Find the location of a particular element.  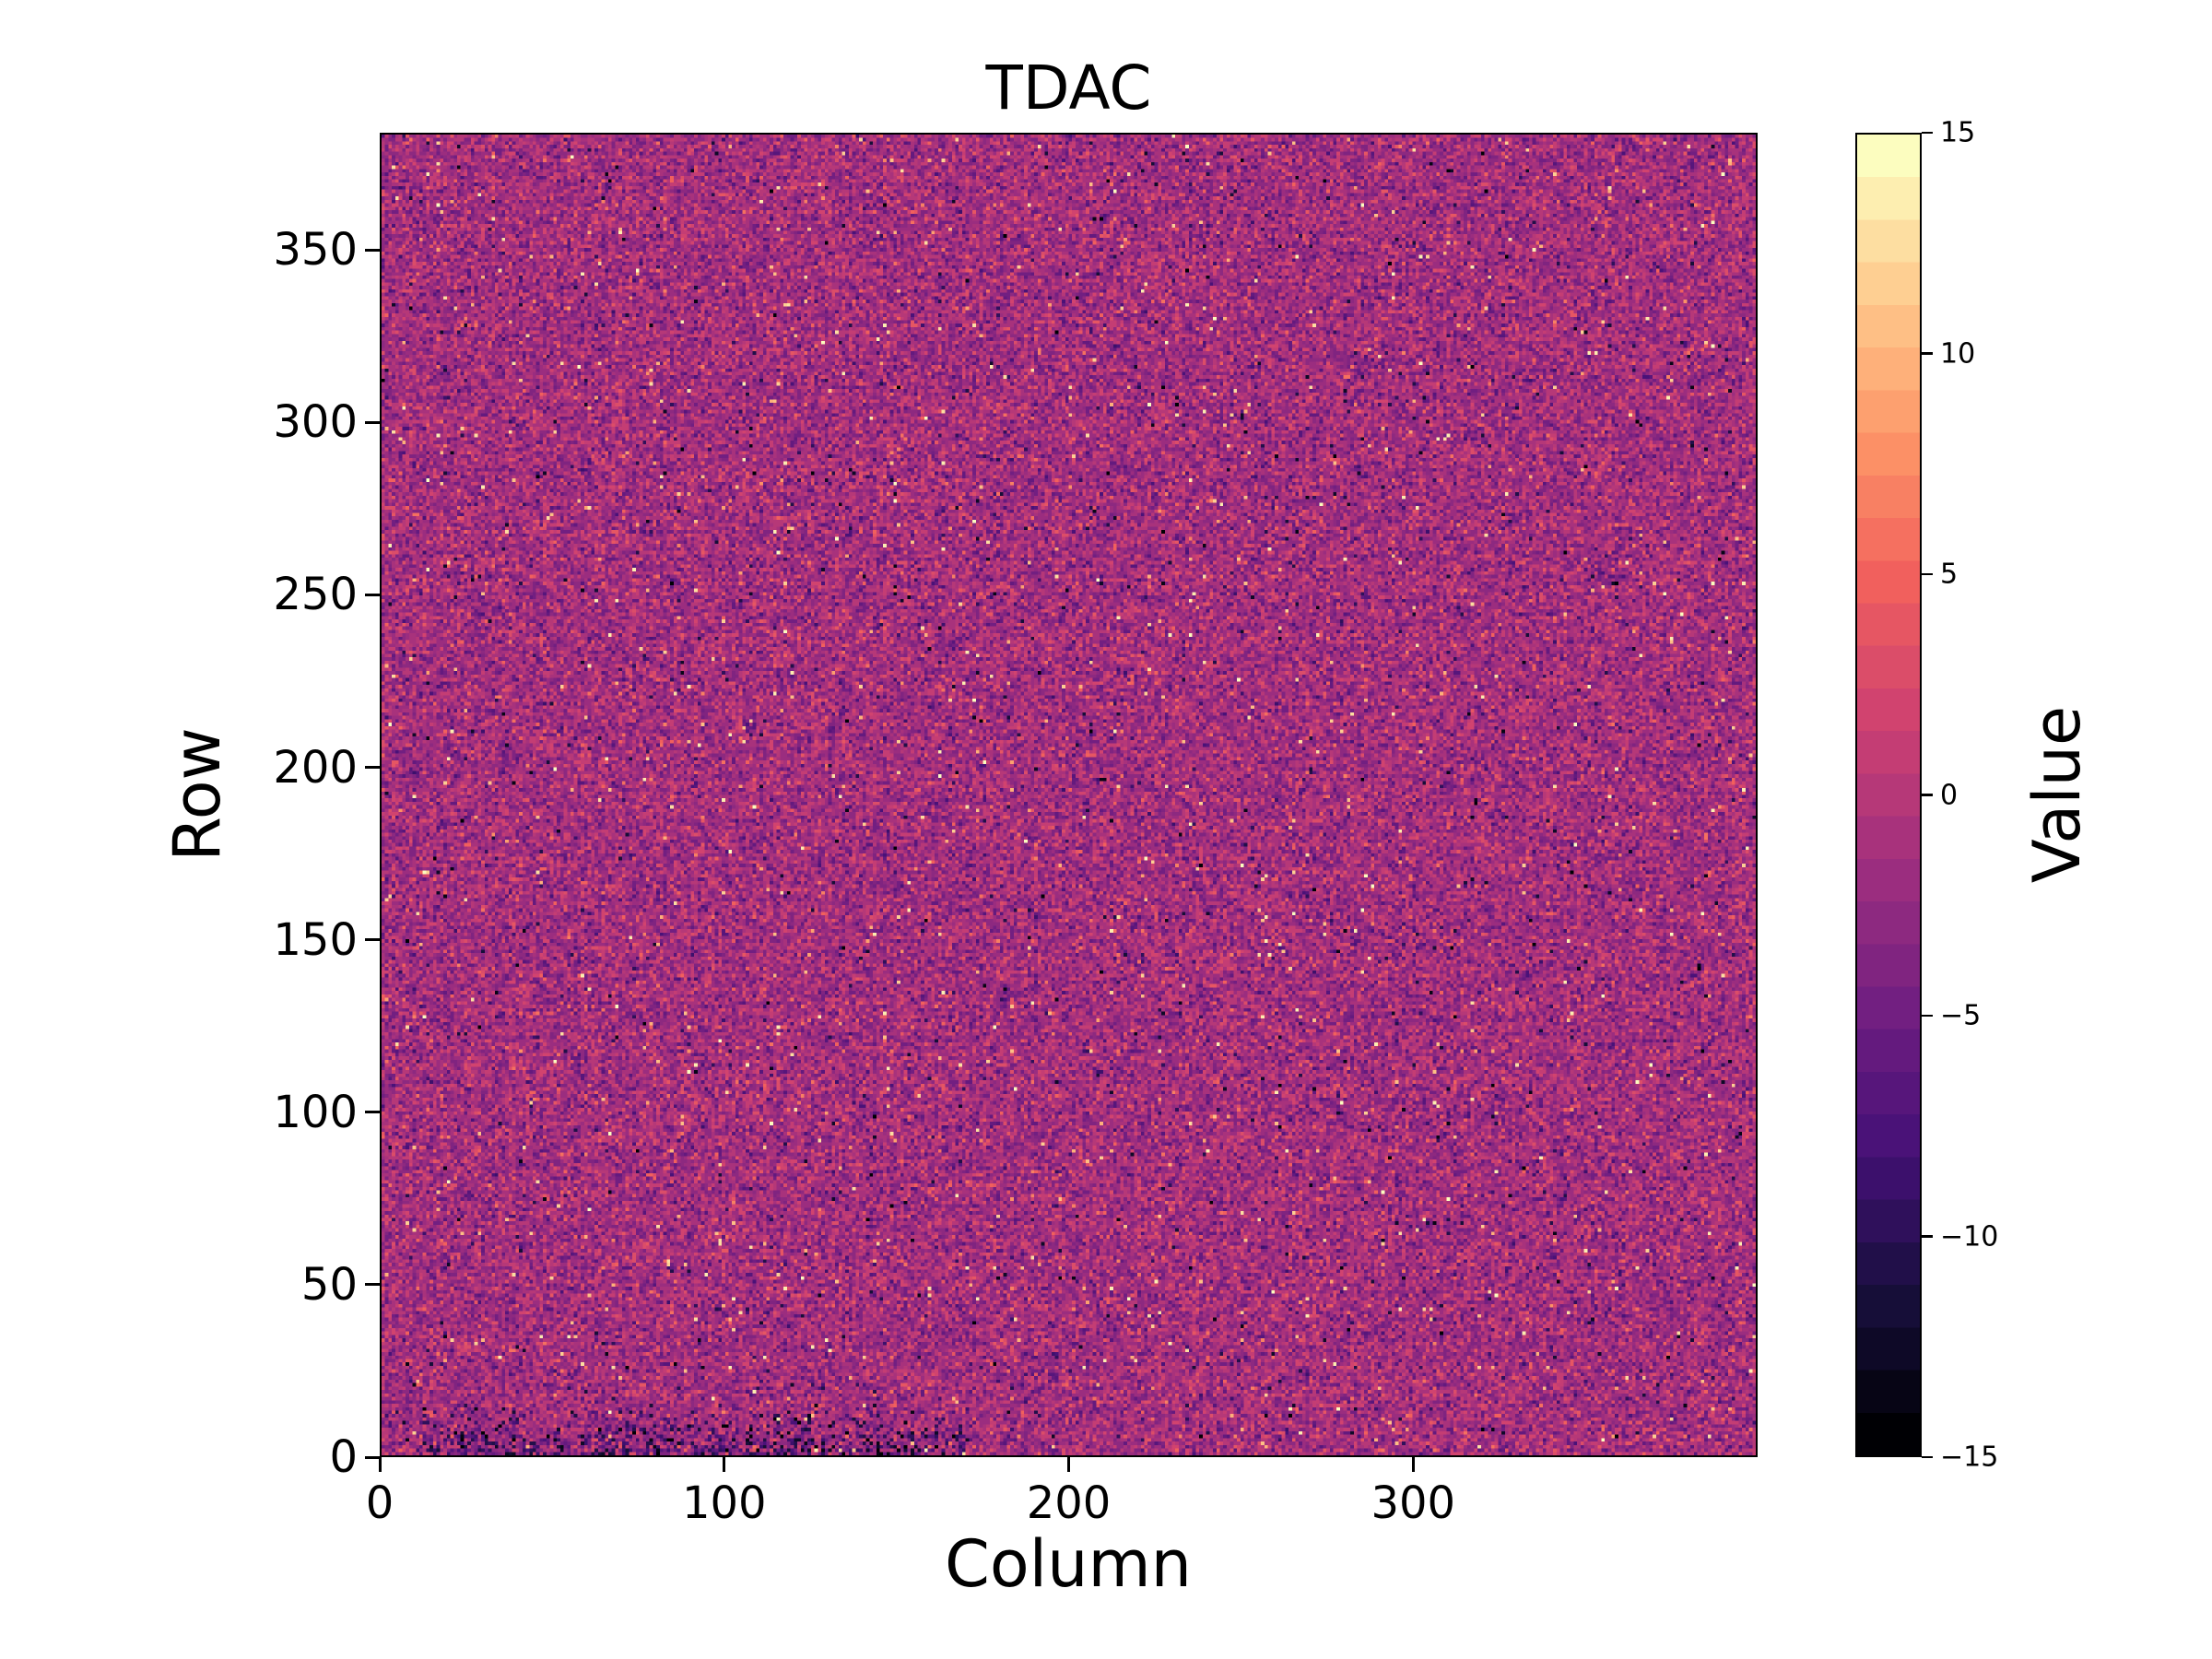

colorbar-label: Value is located at coordinates (2057, 794).